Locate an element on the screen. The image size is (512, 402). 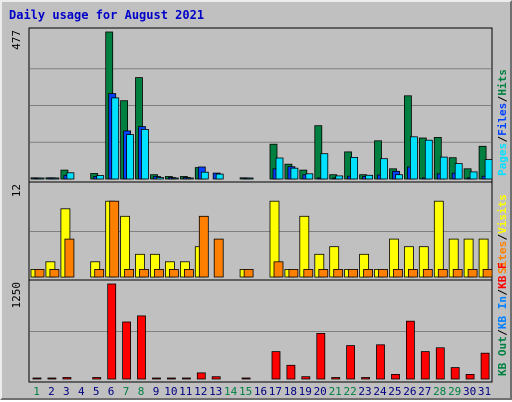
day-label-29: 29 is located at coordinates (454, 391).